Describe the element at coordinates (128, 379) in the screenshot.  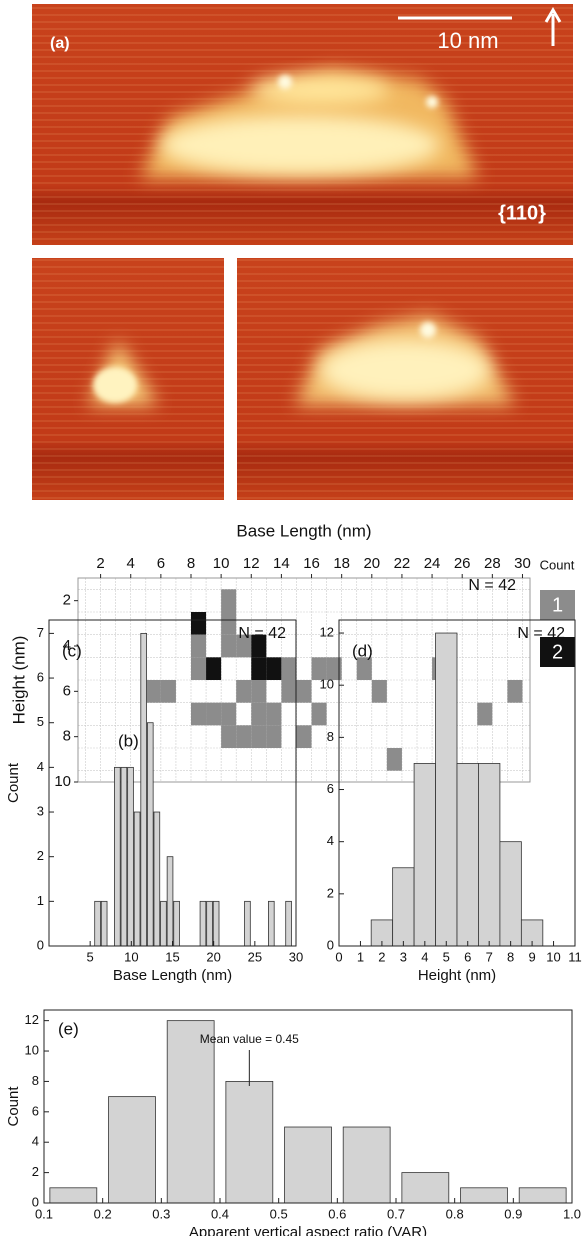
I see `stm-image-left` at that location.